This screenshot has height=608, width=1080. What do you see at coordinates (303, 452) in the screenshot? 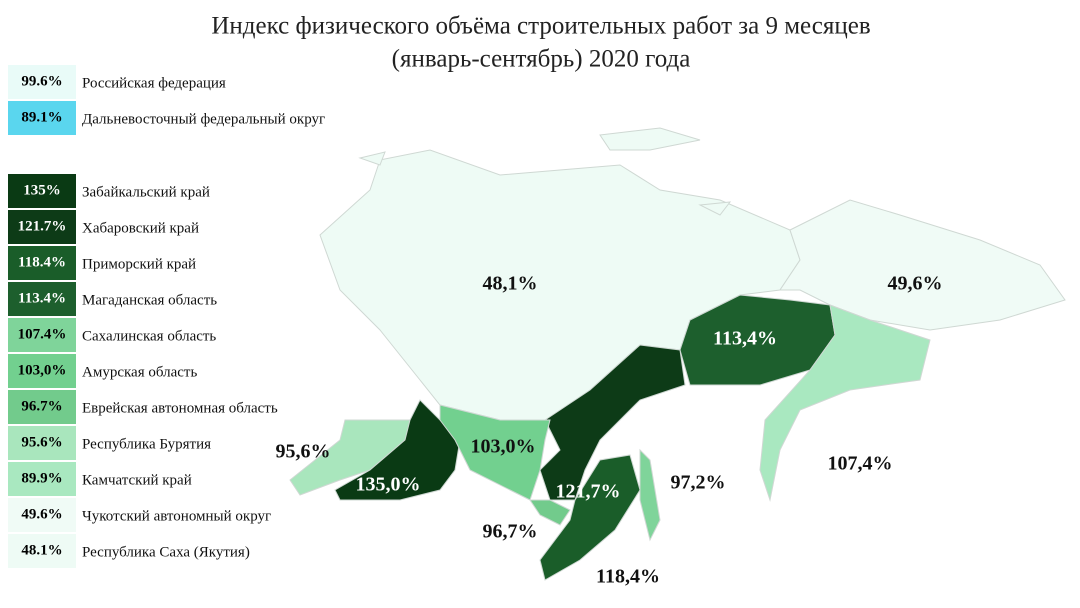
I see `map-label: 95,6%` at bounding box center [303, 452].